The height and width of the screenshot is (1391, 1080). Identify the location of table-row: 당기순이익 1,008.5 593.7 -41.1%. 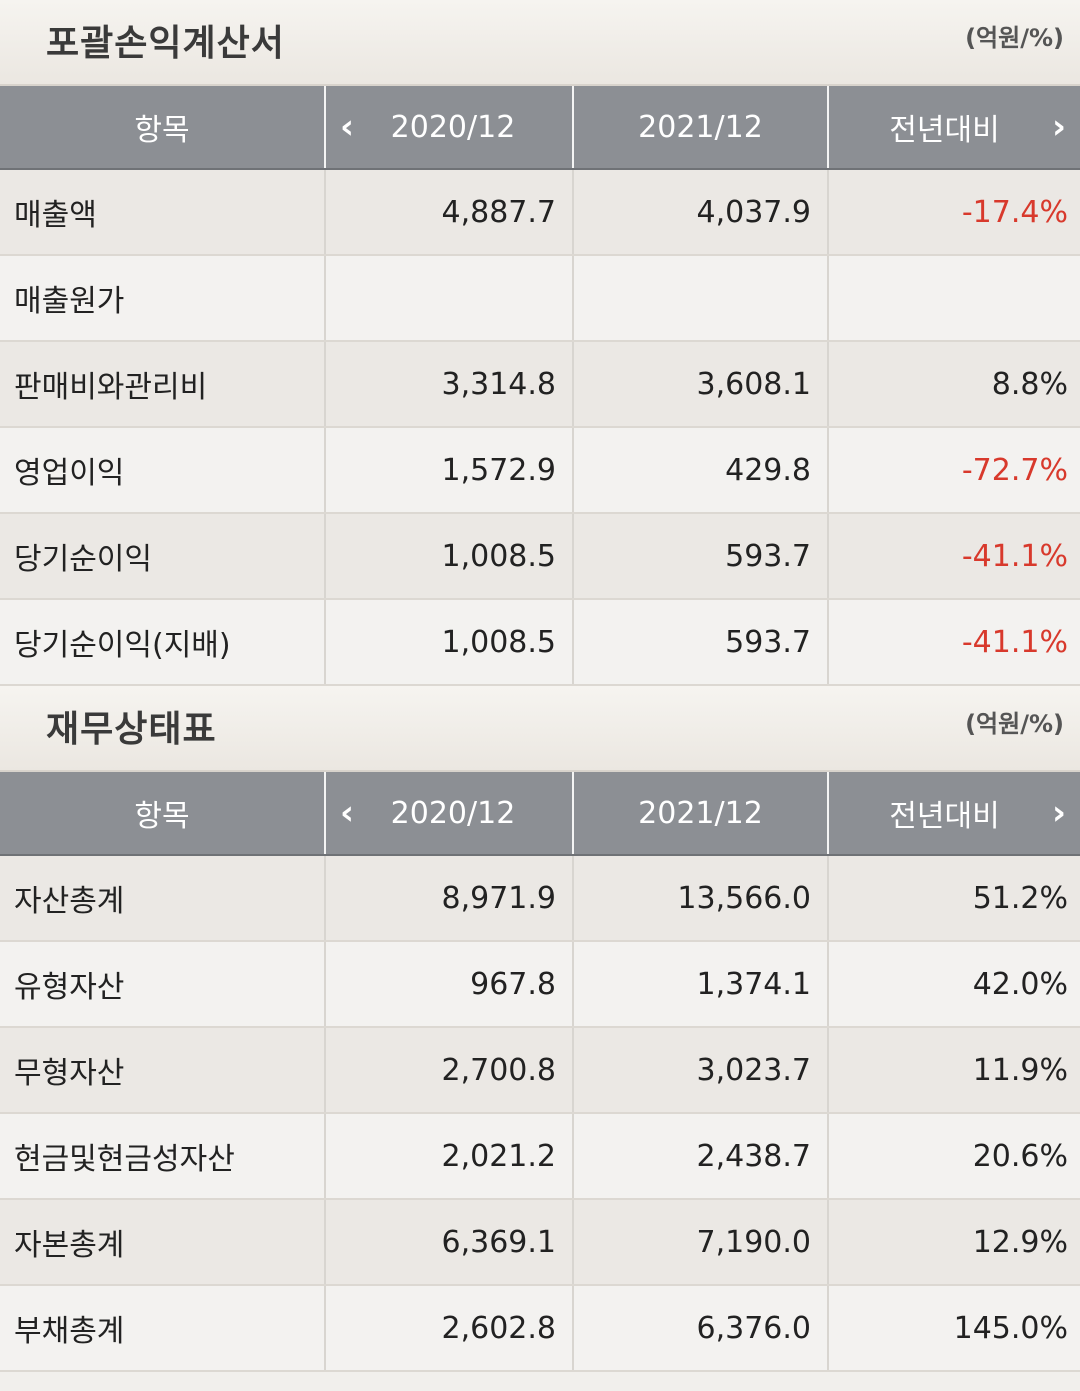
(540, 557).